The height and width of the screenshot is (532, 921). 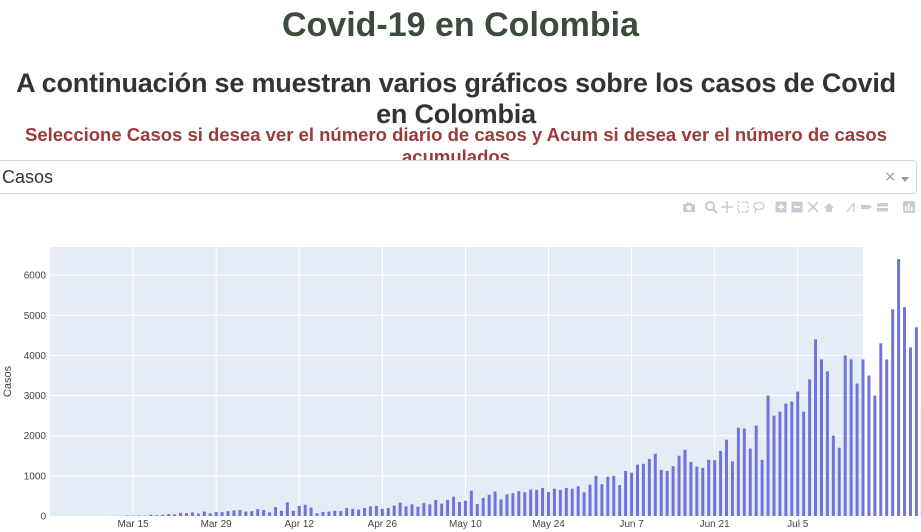 What do you see at coordinates (458, 177) in the screenshot?
I see `chart-type-dropdown: Casos ×` at bounding box center [458, 177].